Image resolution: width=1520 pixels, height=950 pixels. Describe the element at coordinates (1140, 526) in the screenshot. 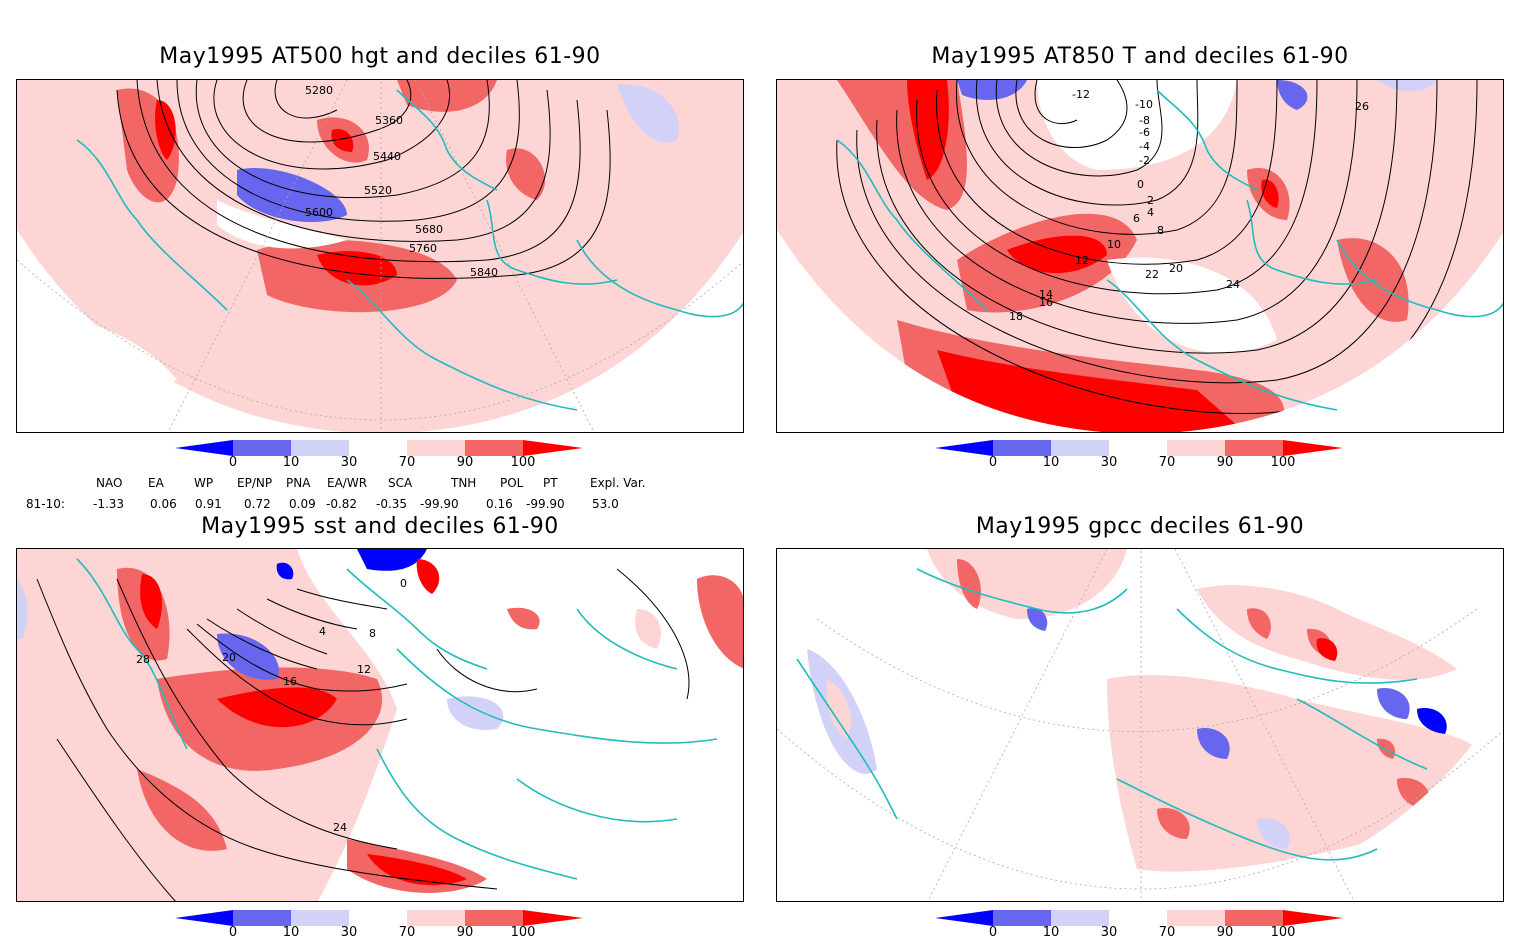

I see `panel-title-gpcc: May1995 gpcc deciles 61-90` at that location.